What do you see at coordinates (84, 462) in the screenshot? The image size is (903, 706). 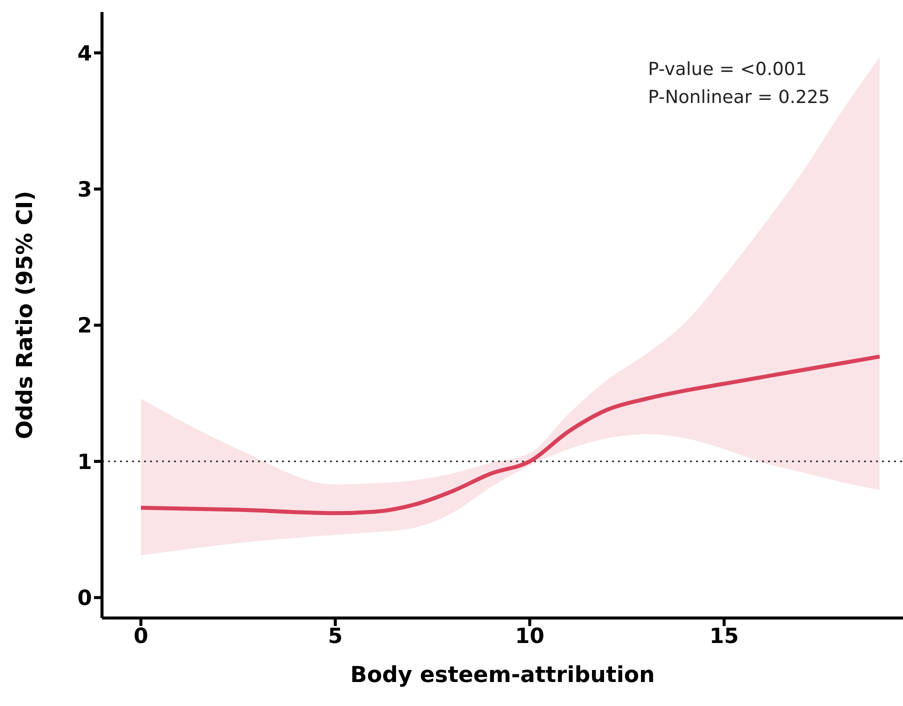 I see `y-tick-label: 1` at bounding box center [84, 462].